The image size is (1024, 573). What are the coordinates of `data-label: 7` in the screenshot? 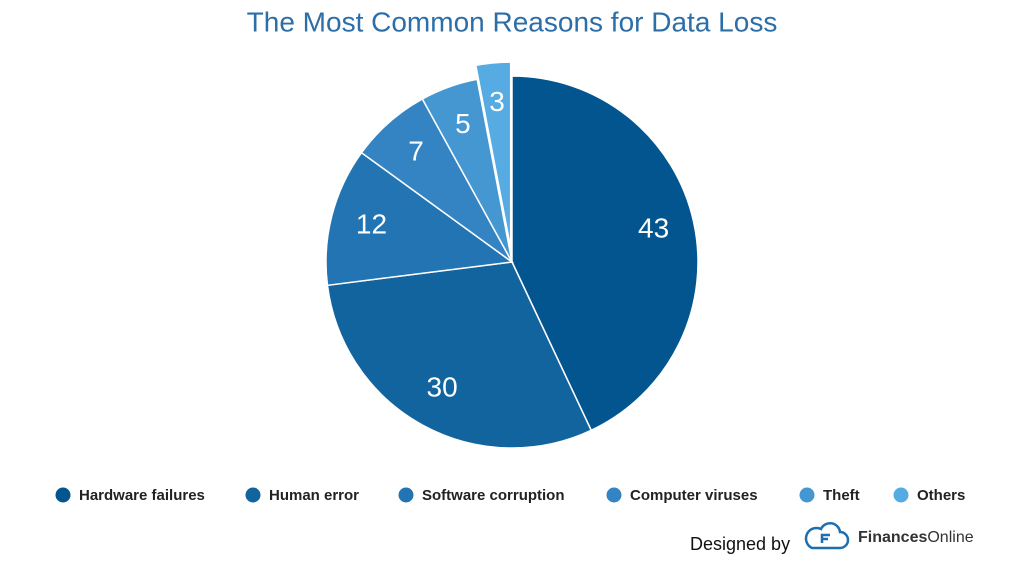 It's located at (416, 151).